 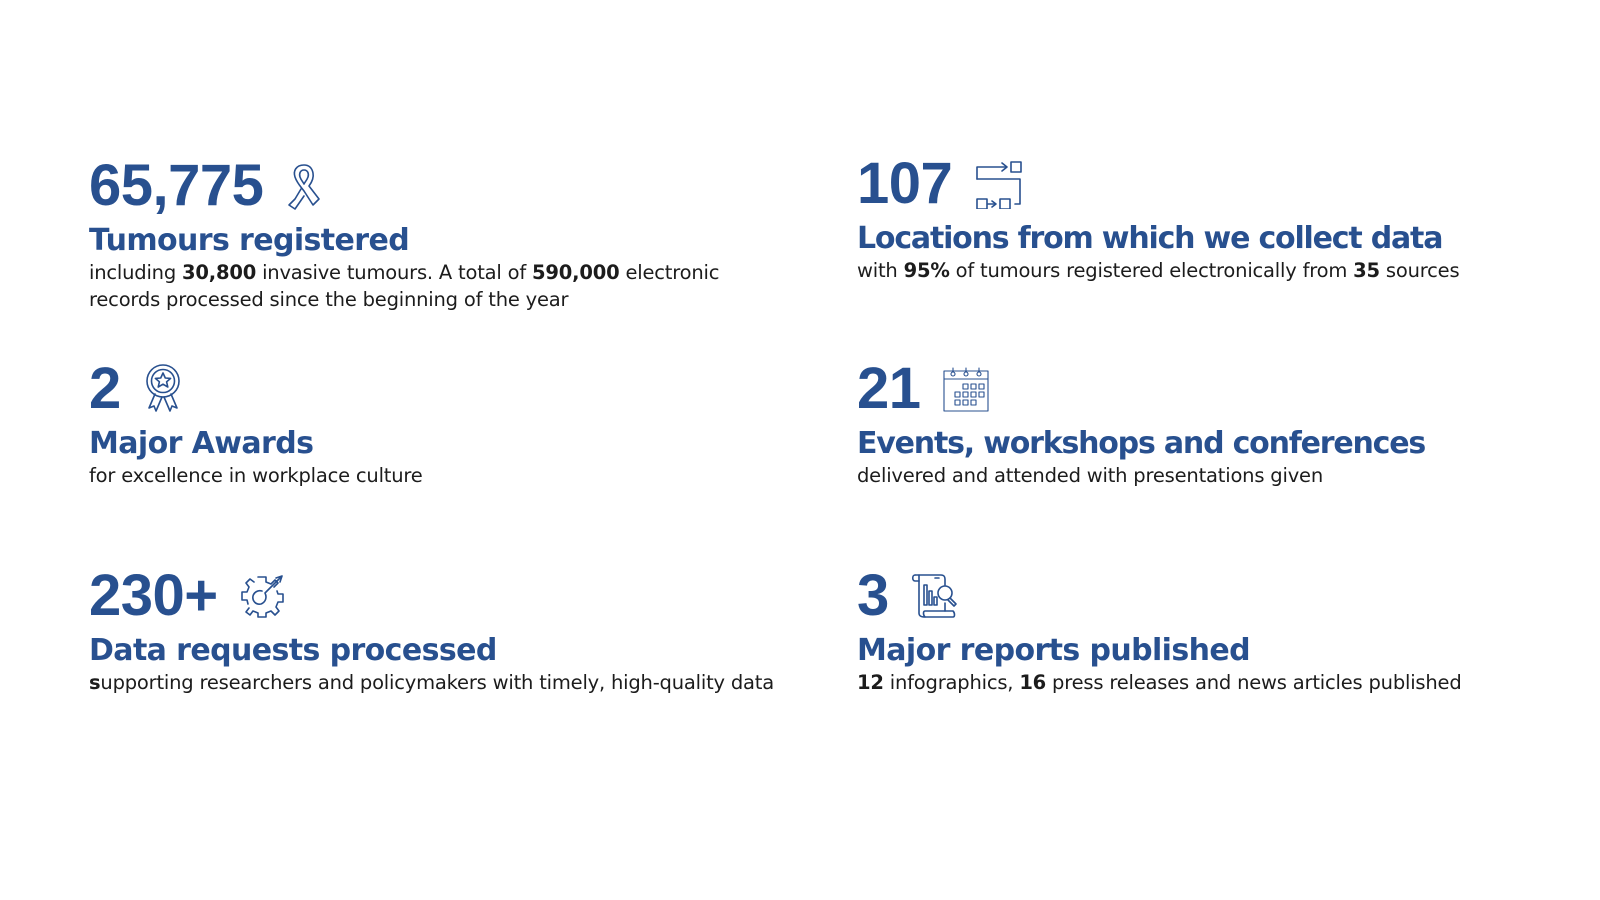 I want to click on stat-description: for excellence in workplace culture, so click(x=429, y=475).